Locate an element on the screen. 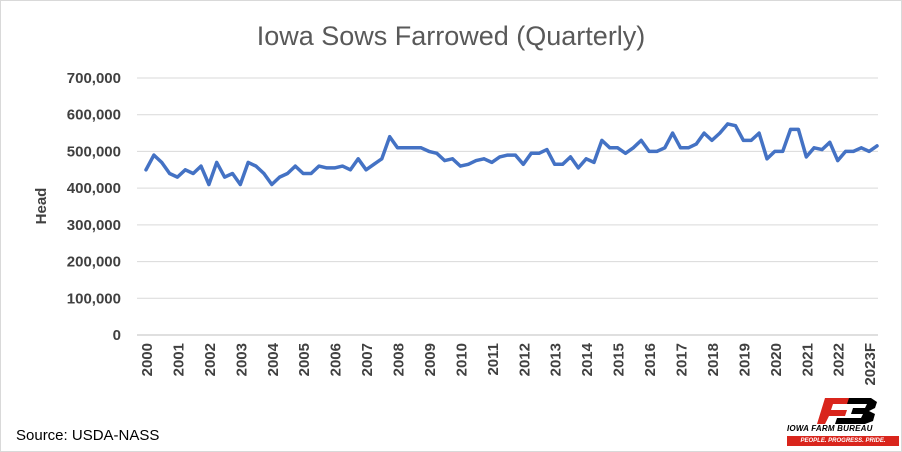  y-tick-label: 500,000 is located at coordinates (94, 151).